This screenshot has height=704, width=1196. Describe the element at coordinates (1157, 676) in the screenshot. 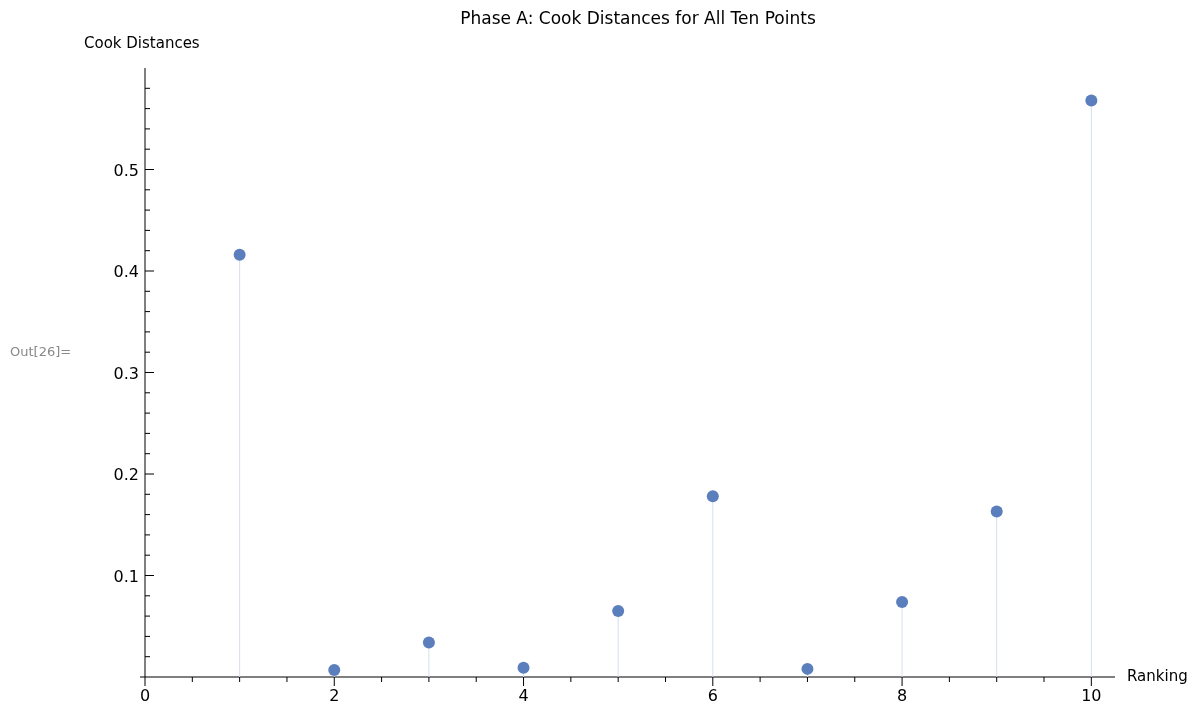

I see `x-axis-title: Ranking` at that location.